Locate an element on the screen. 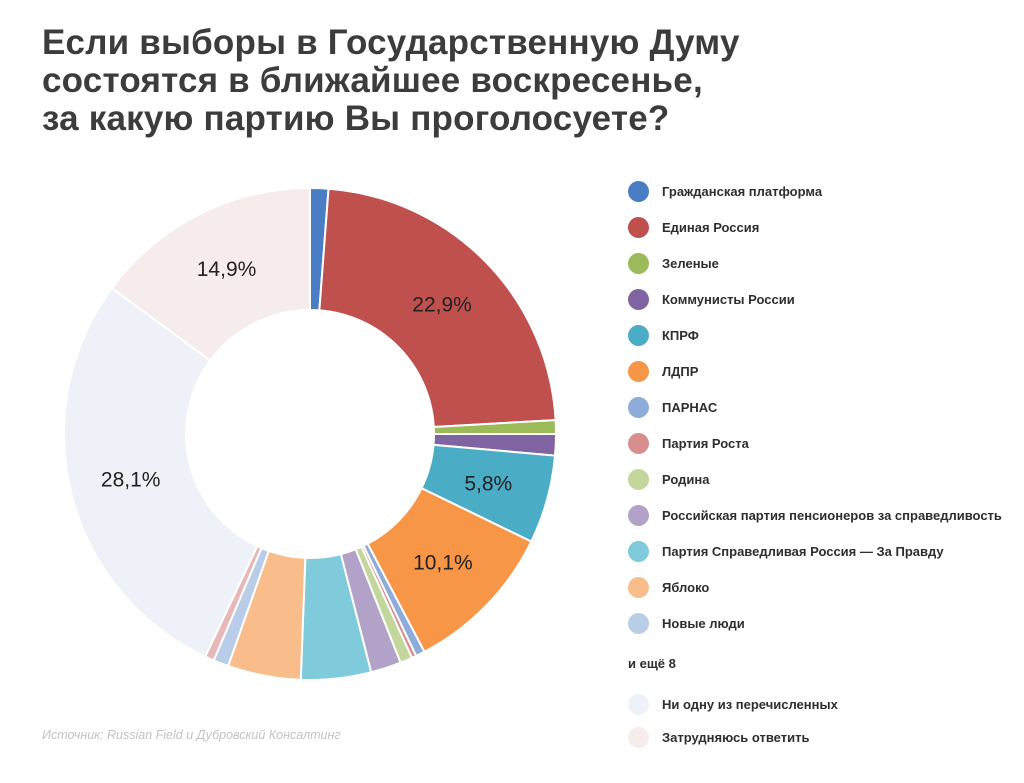  legend-item-3: Коммунисты России is located at coordinates (821, 300).